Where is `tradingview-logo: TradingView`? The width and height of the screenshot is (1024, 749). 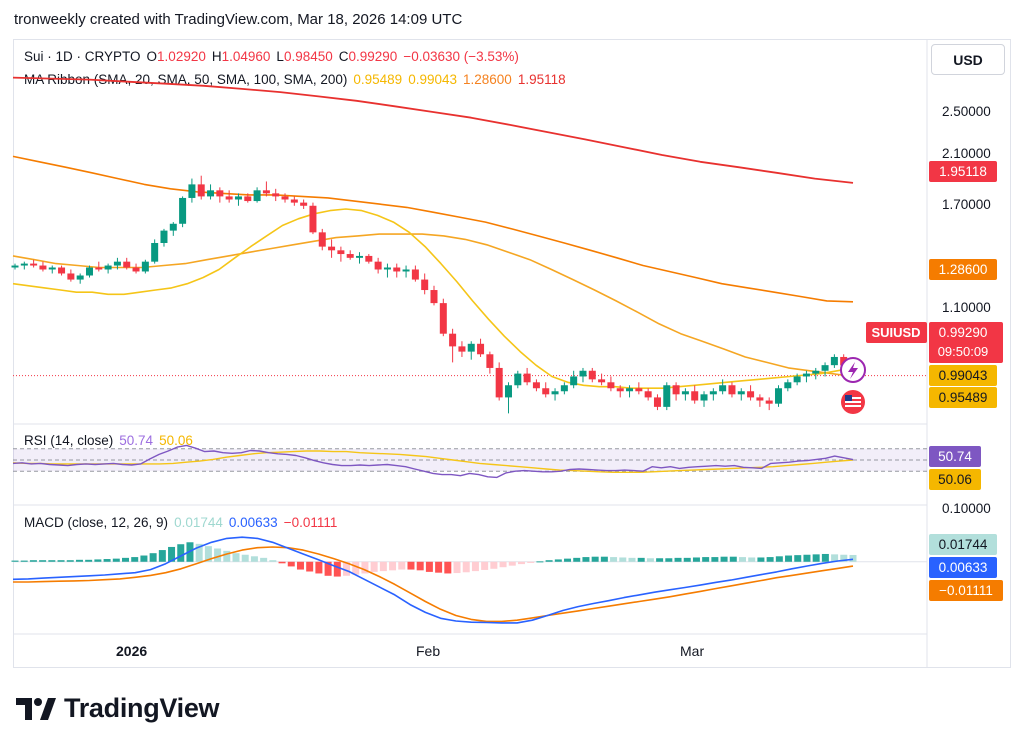
tradingview-logo: TradingView is located at coordinates (118, 708).